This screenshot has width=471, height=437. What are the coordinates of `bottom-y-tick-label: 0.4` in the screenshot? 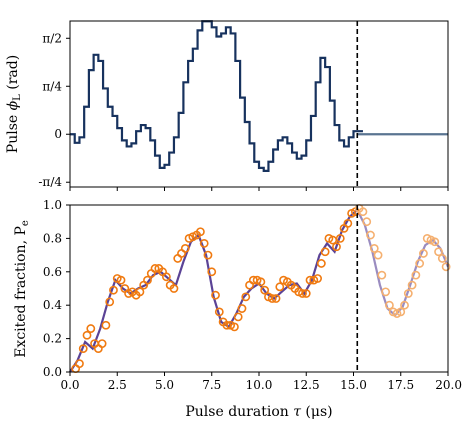 It's located at (52, 305).